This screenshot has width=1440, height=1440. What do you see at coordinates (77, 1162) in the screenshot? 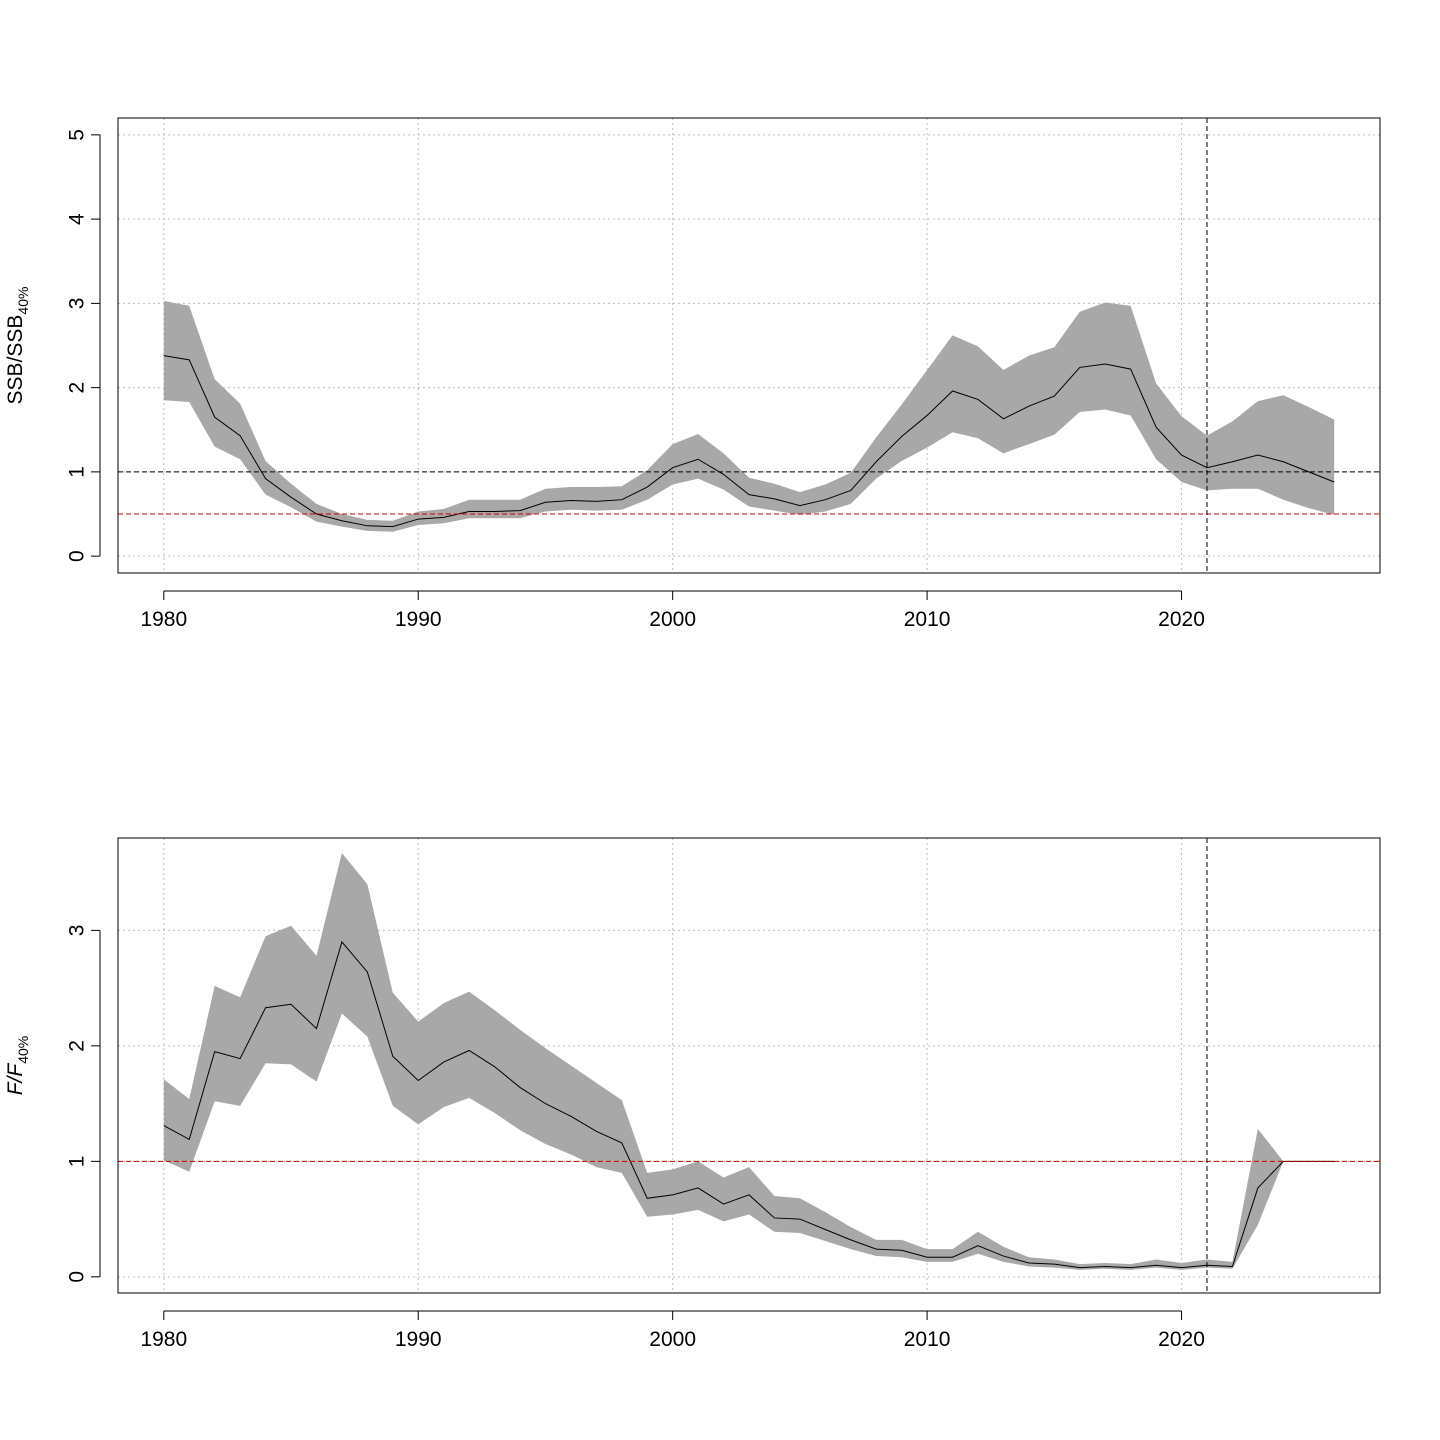
I see `f-y-tick-label-1: 1` at bounding box center [77, 1162].